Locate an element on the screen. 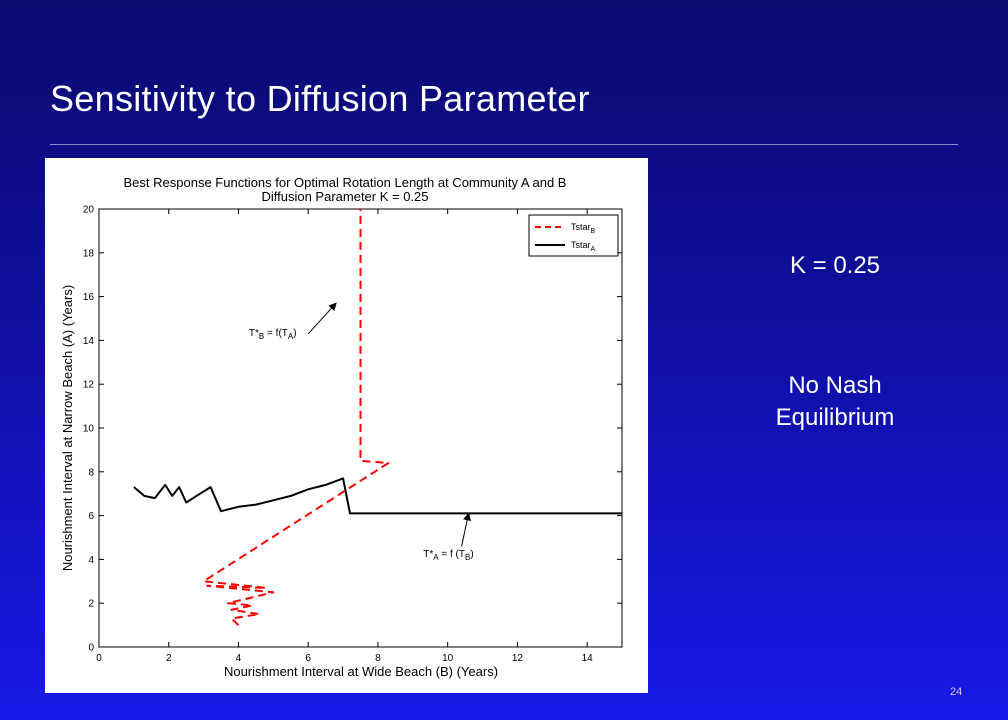 Image resolution: width=1008 pixels, height=720 pixels. x-tick-label: 6 is located at coordinates (308, 658).